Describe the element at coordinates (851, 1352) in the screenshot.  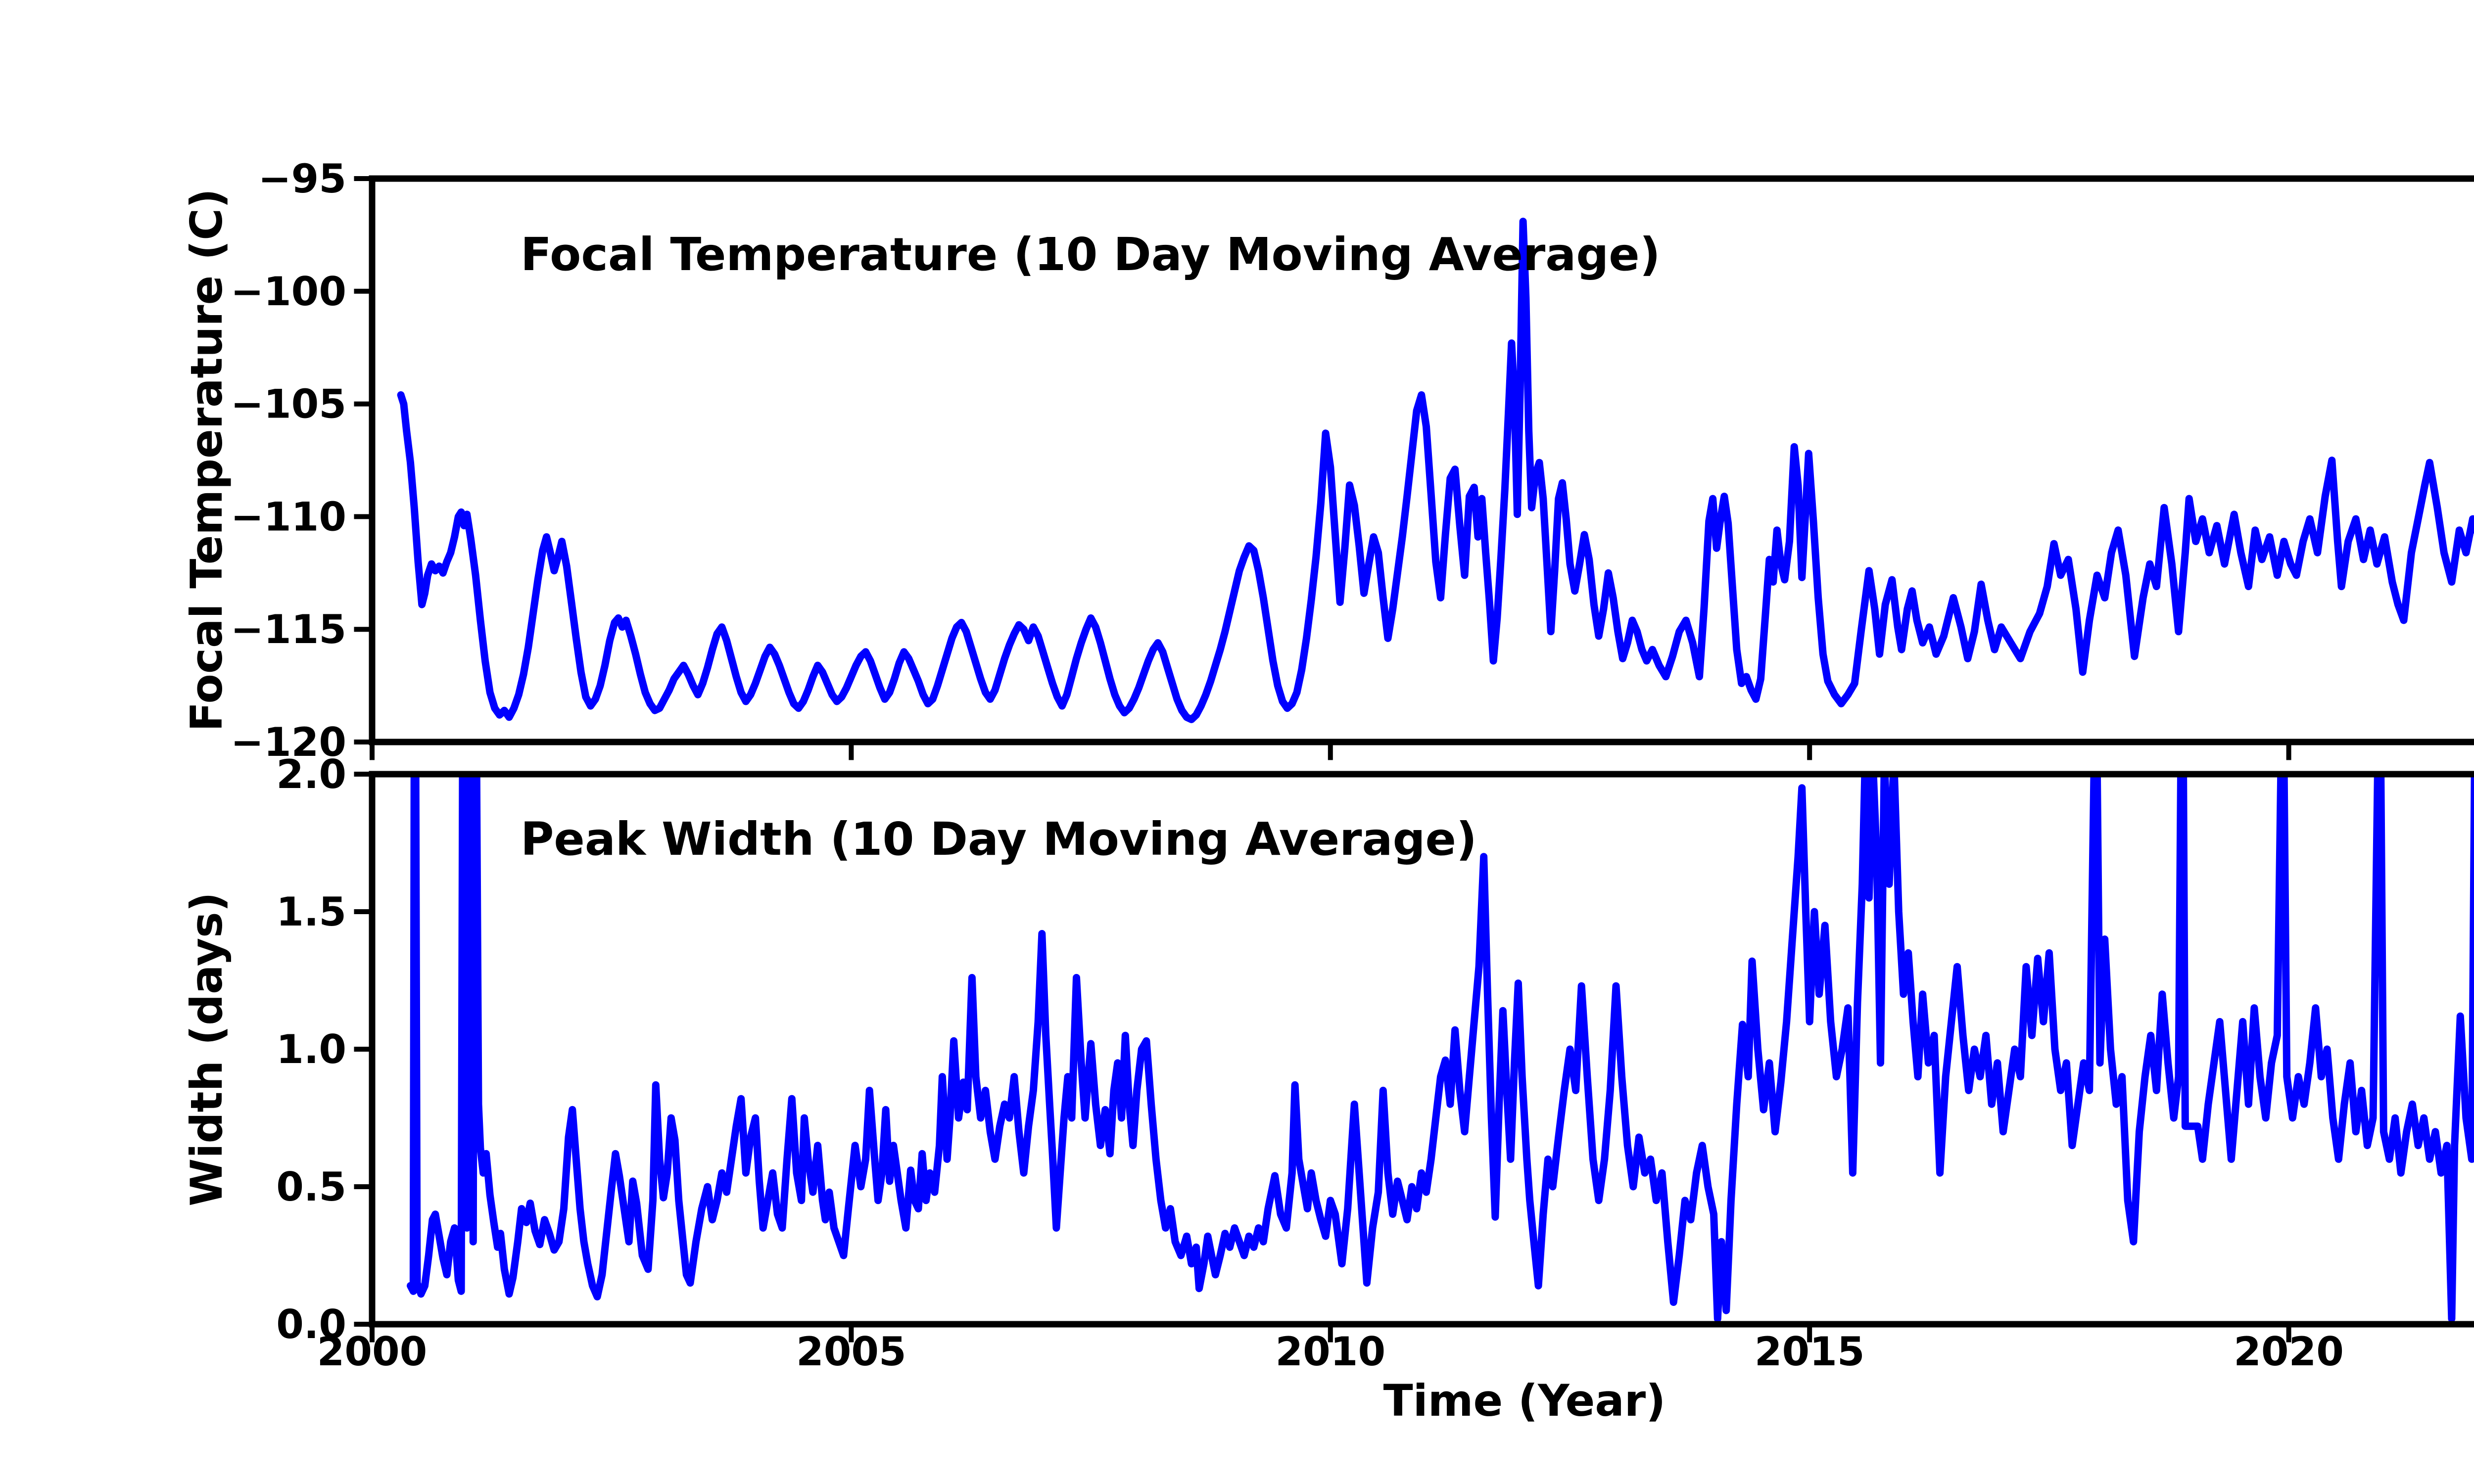
I see `x-tick-label: 2005` at that location.